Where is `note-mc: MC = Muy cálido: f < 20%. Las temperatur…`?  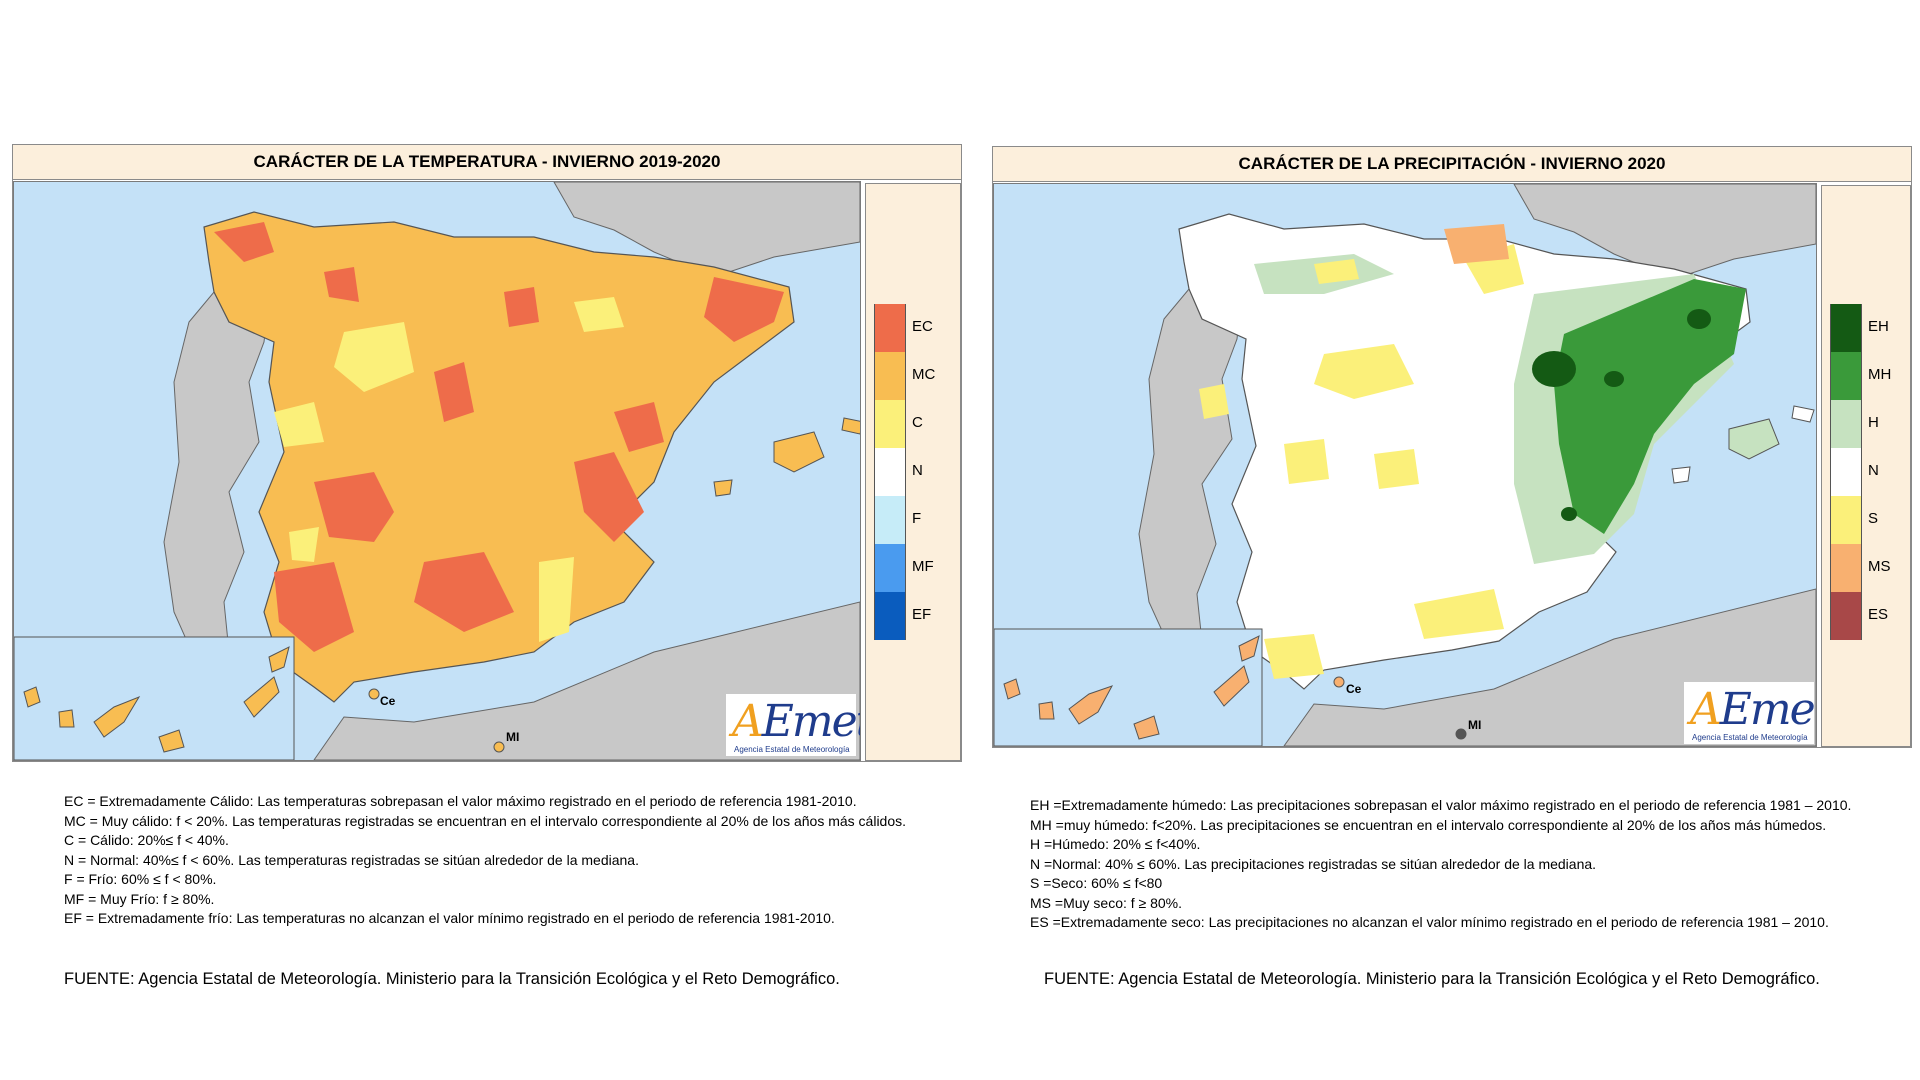
note-mc: MC = Muy cálido: f < 20%. Las temperatur… is located at coordinates (485, 820).